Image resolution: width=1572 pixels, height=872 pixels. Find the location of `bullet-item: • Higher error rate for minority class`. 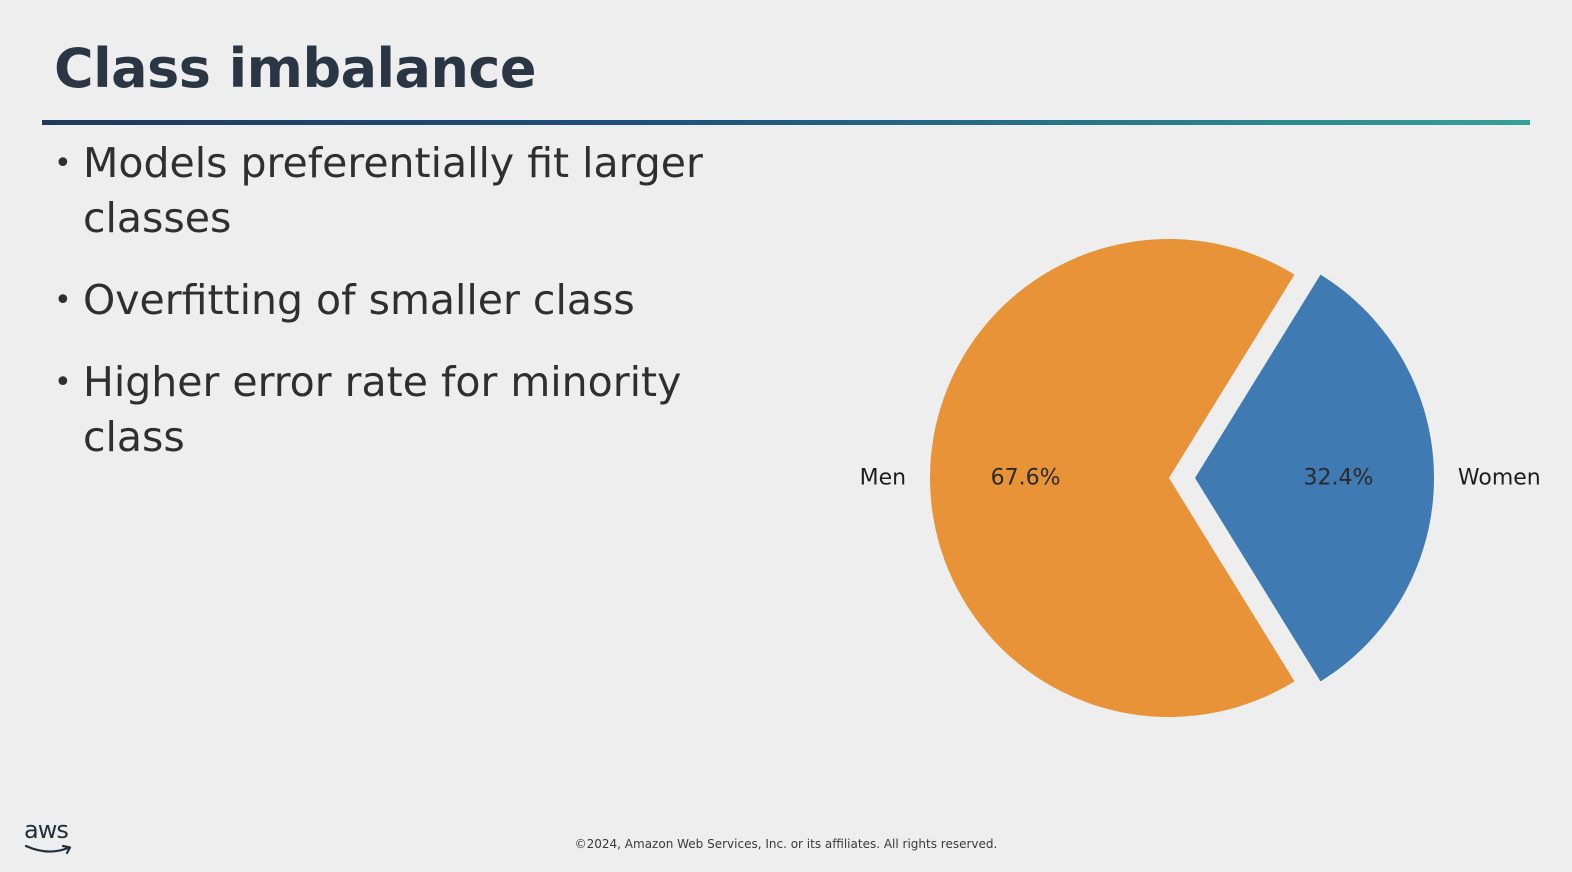

bullet-item: • Higher error rate for minority class is located at coordinates (394, 410).